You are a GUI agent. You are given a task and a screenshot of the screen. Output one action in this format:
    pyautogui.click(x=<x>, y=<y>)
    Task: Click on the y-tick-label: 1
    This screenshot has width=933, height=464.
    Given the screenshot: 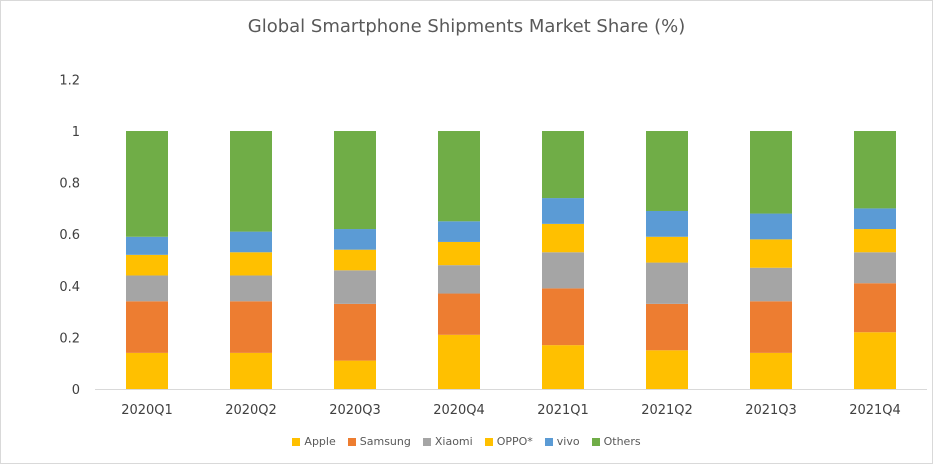 What is the action you would take?
    pyautogui.click(x=76, y=132)
    